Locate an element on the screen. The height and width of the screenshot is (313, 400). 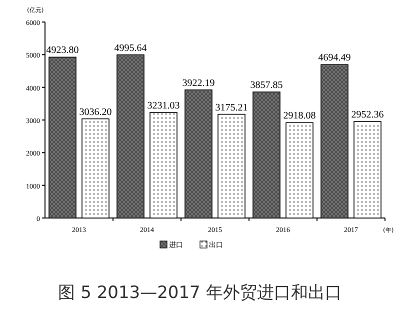
text: 4923.80 is located at coordinates (62, 50).